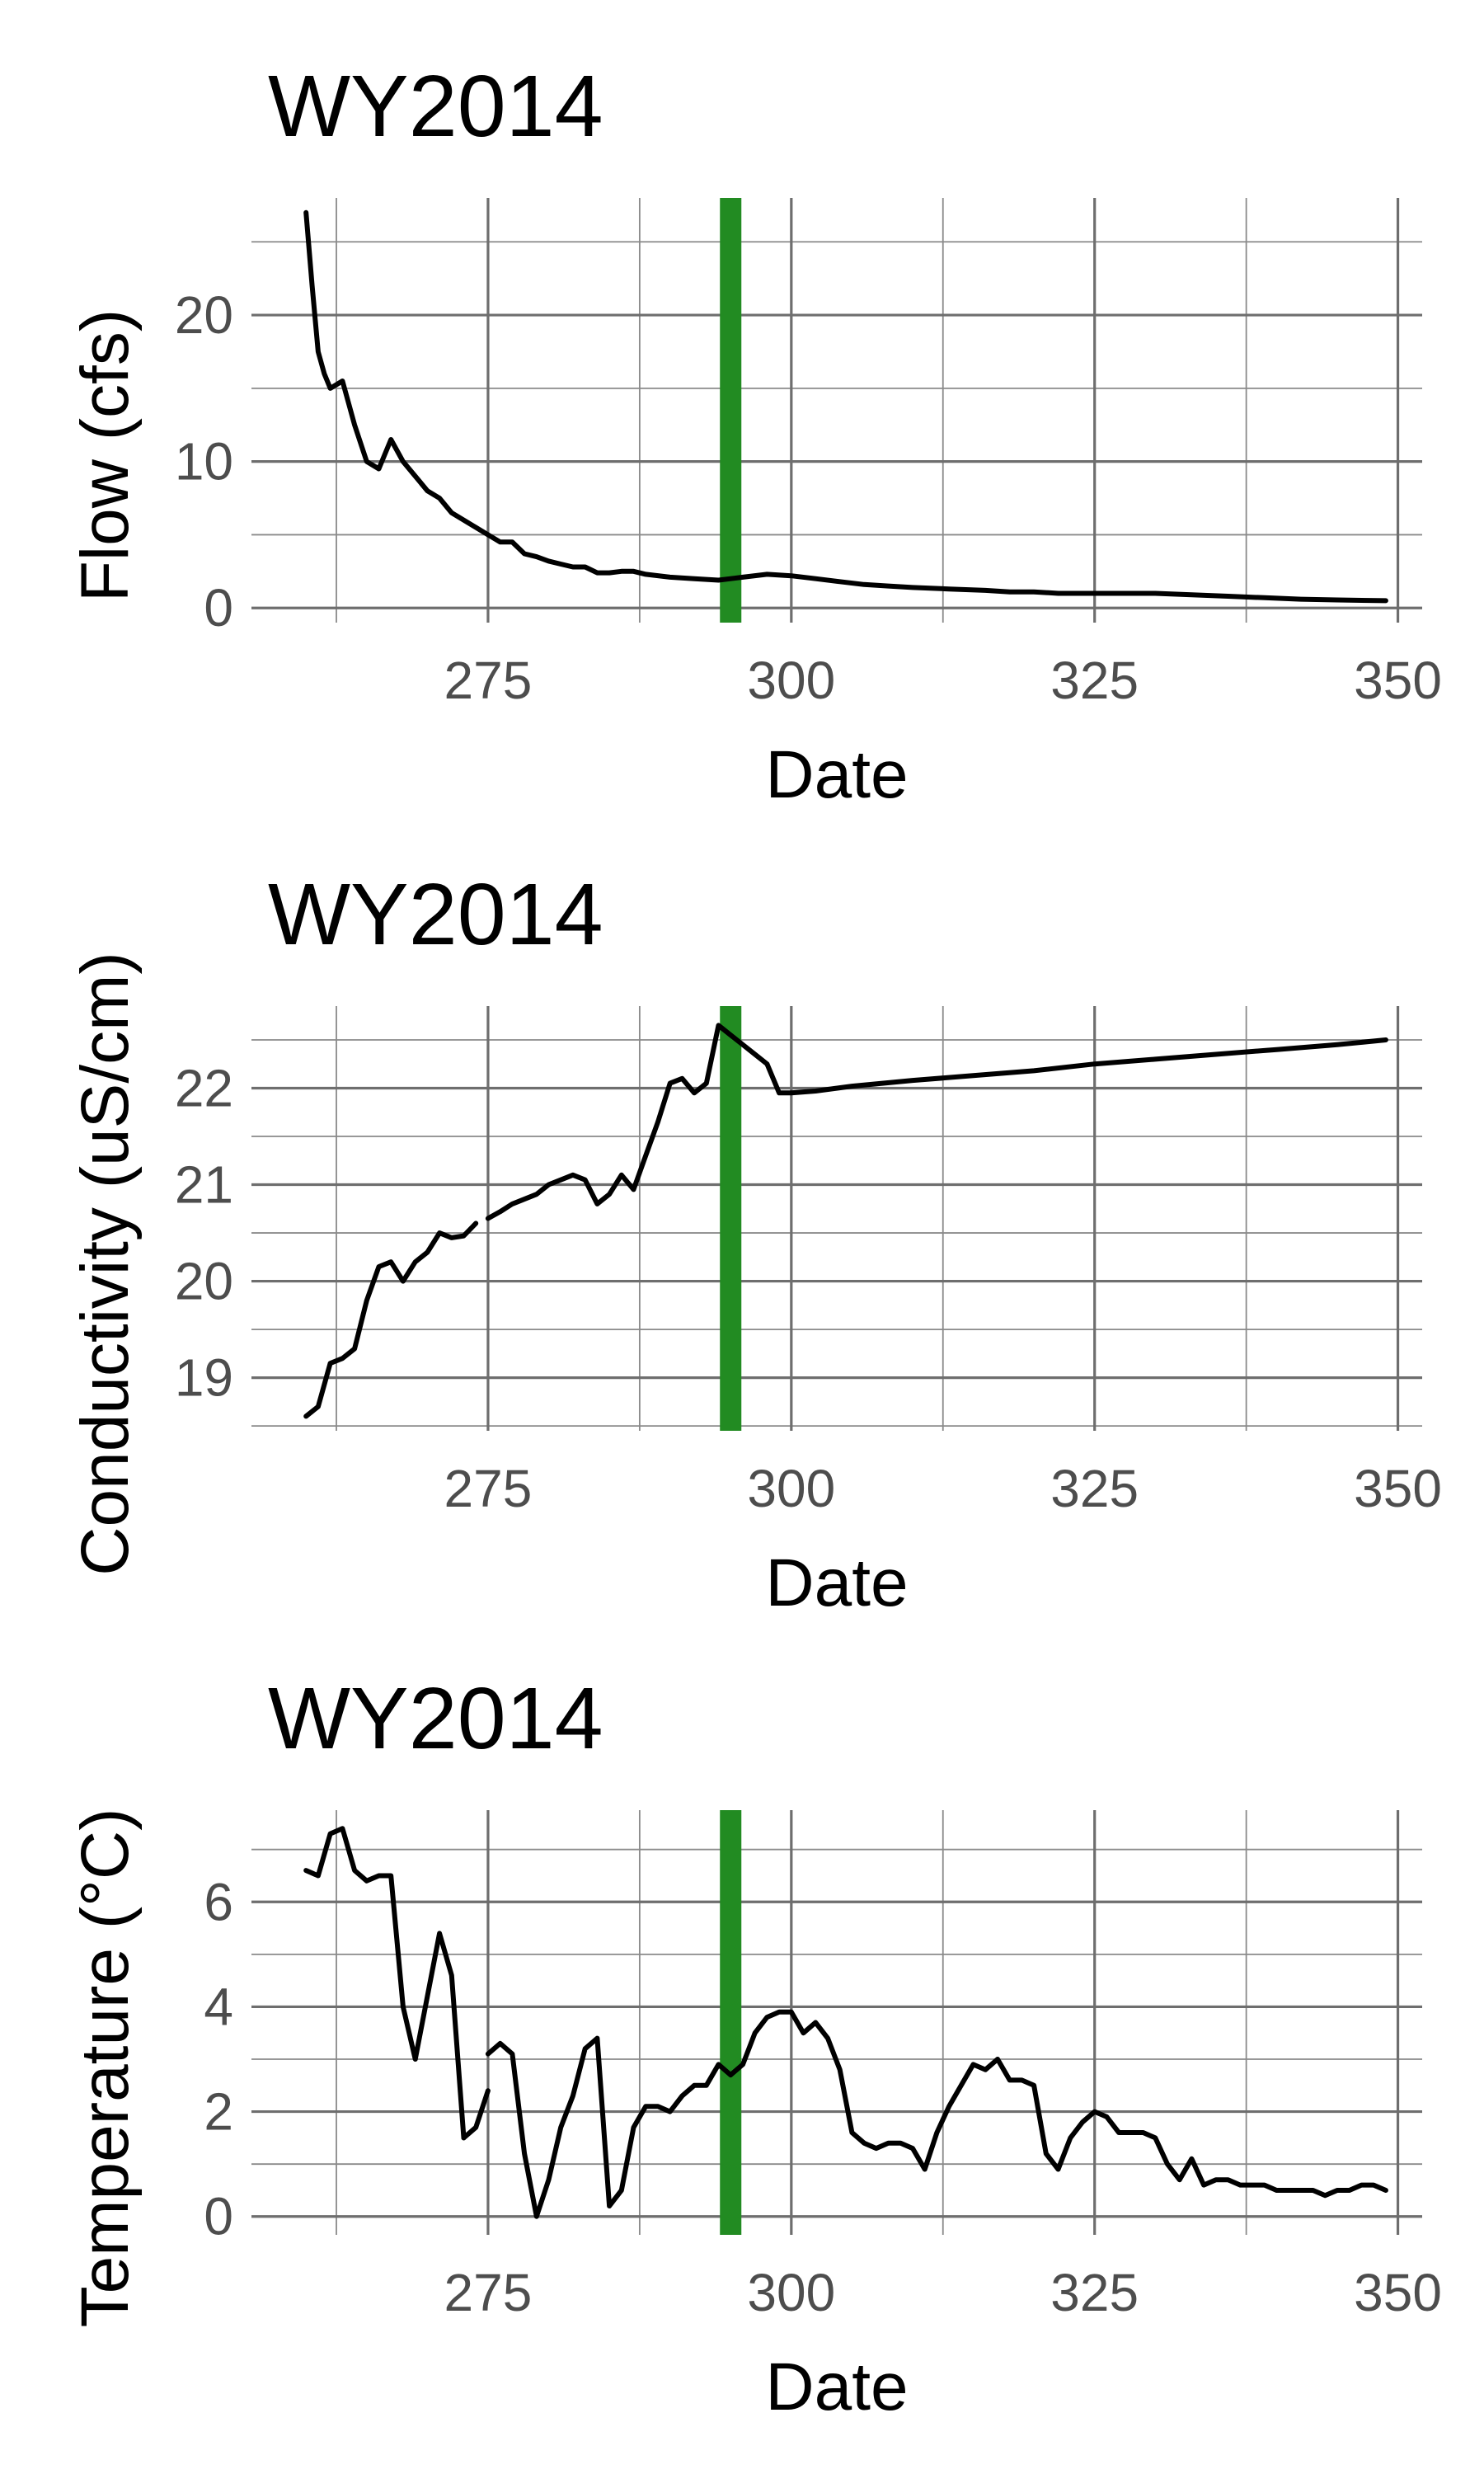  What do you see at coordinates (204, 1378) in the screenshot?
I see `y-tick-label: 19` at bounding box center [204, 1378].